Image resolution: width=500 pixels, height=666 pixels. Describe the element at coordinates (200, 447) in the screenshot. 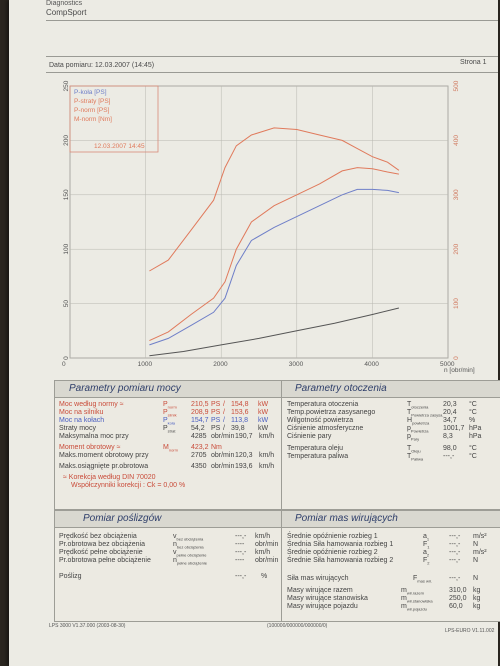

I see `torque-value: 423,2` at that location.